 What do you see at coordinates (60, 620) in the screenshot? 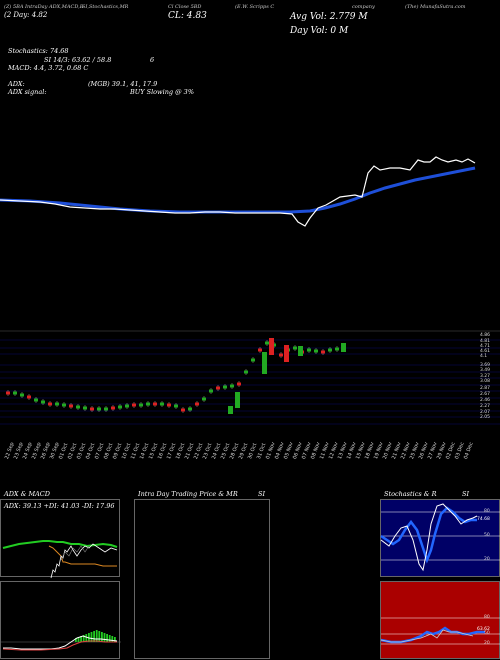
I see `macd-panel` at bounding box center [60, 620].